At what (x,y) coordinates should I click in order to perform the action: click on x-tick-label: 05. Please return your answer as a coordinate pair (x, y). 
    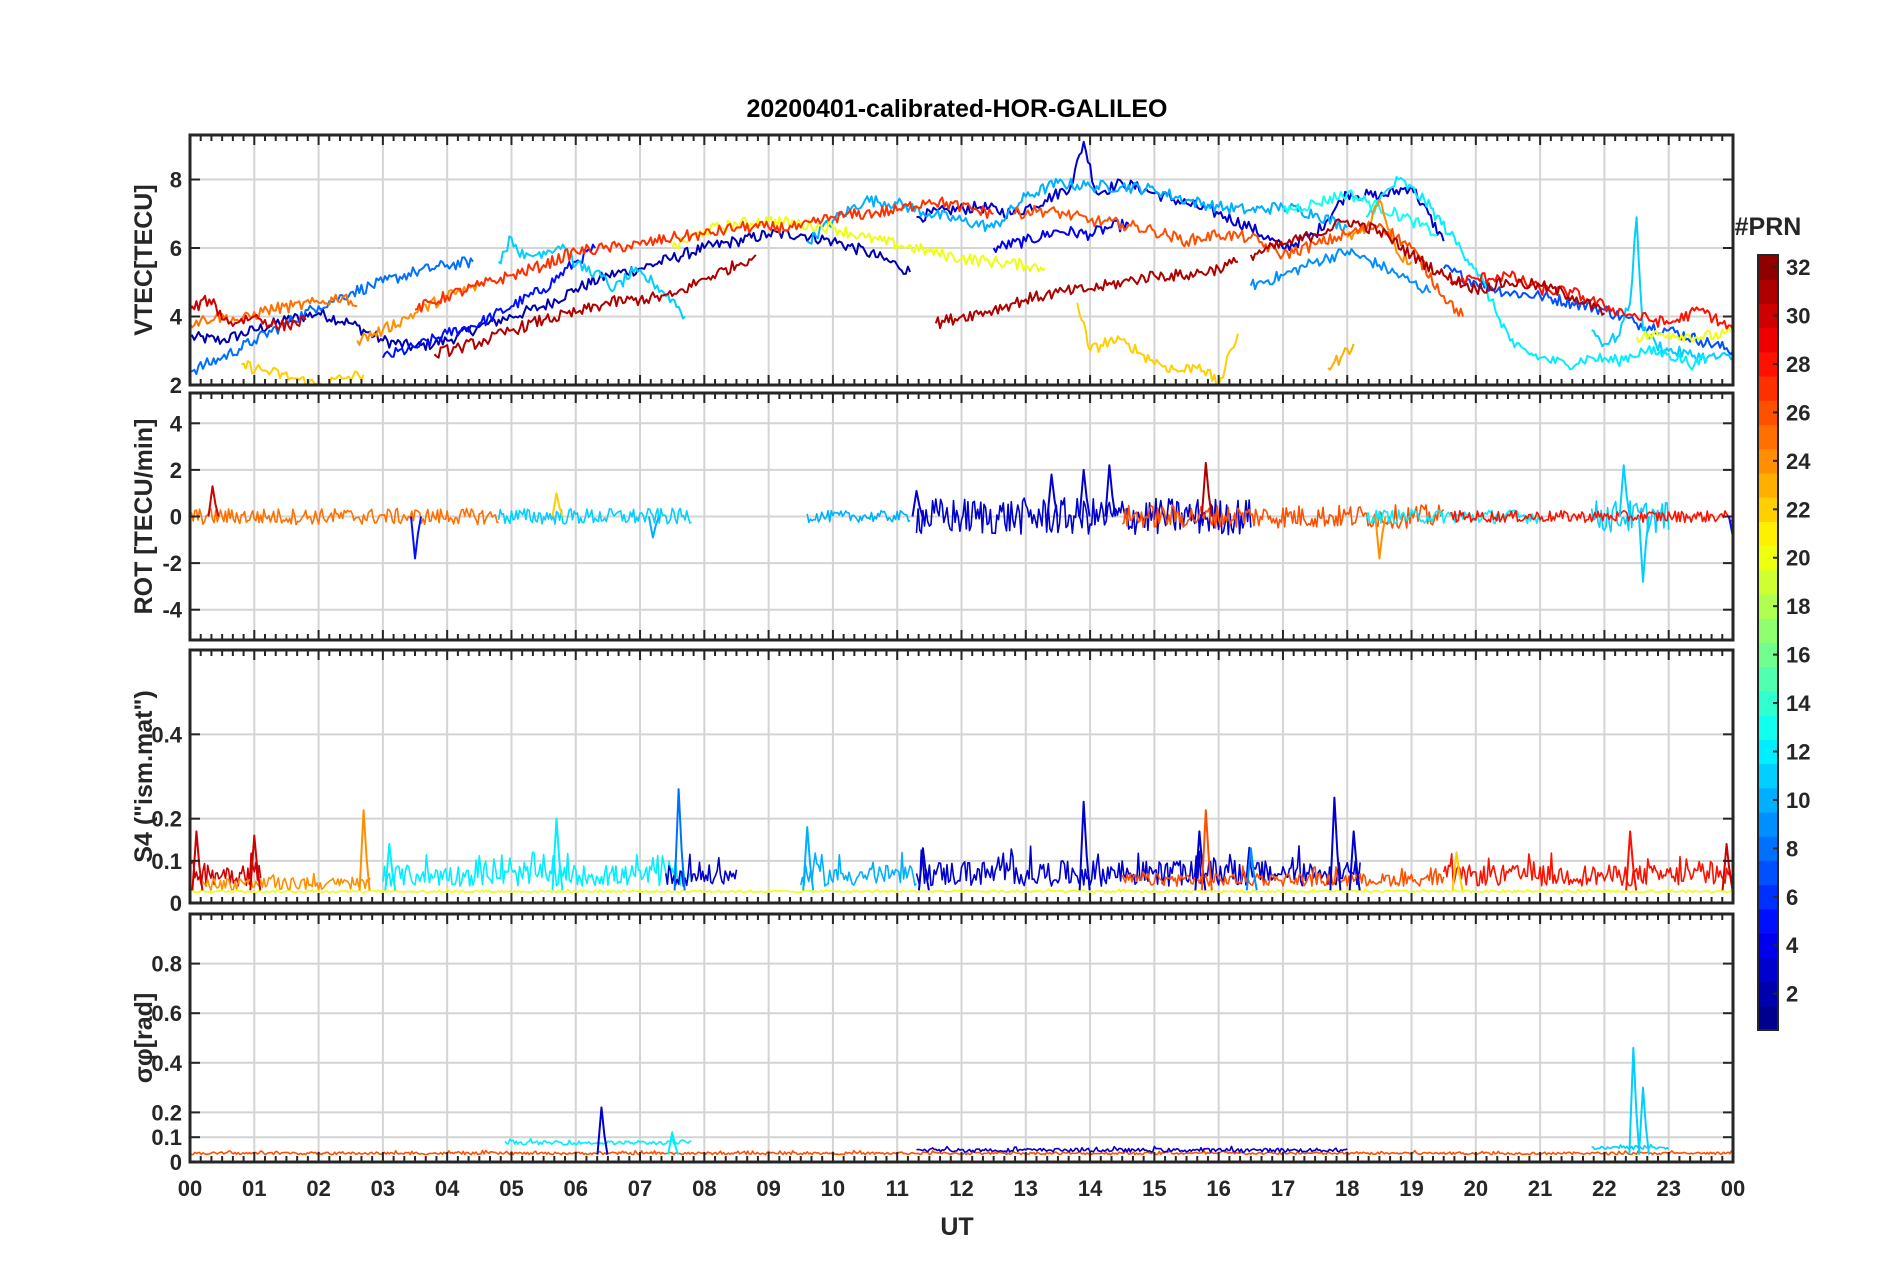
    Looking at the image, I should click on (511, 1188).